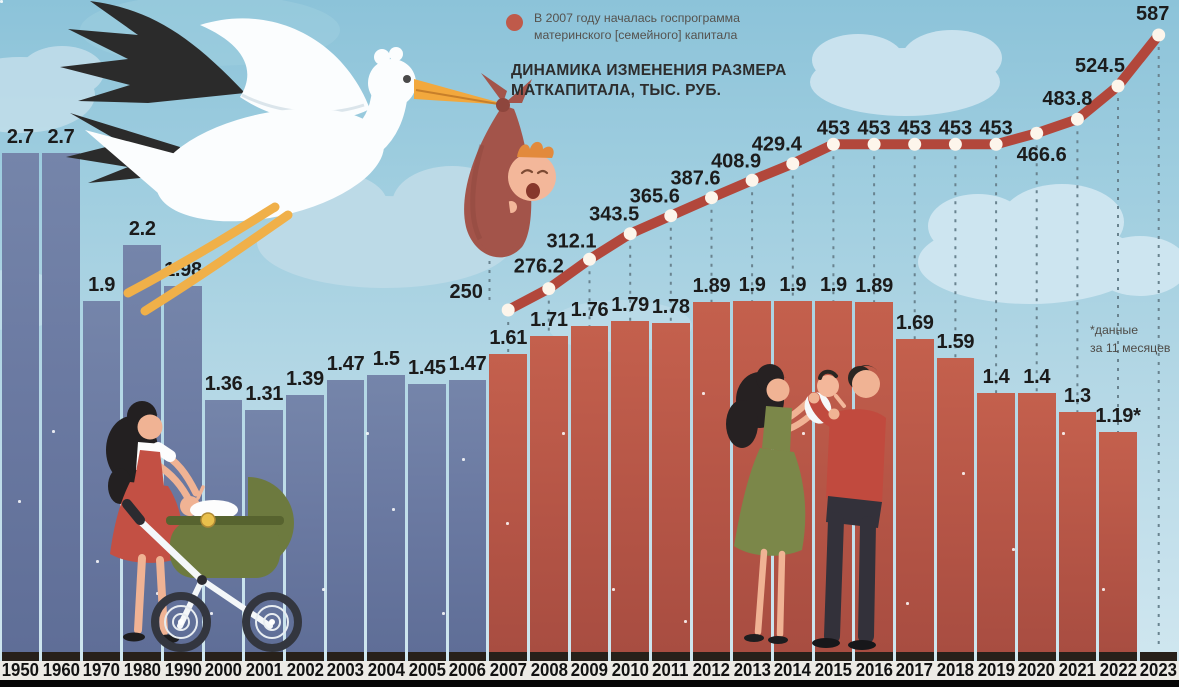  I want to click on bar-value-2000: 1.36, so click(223, 384).